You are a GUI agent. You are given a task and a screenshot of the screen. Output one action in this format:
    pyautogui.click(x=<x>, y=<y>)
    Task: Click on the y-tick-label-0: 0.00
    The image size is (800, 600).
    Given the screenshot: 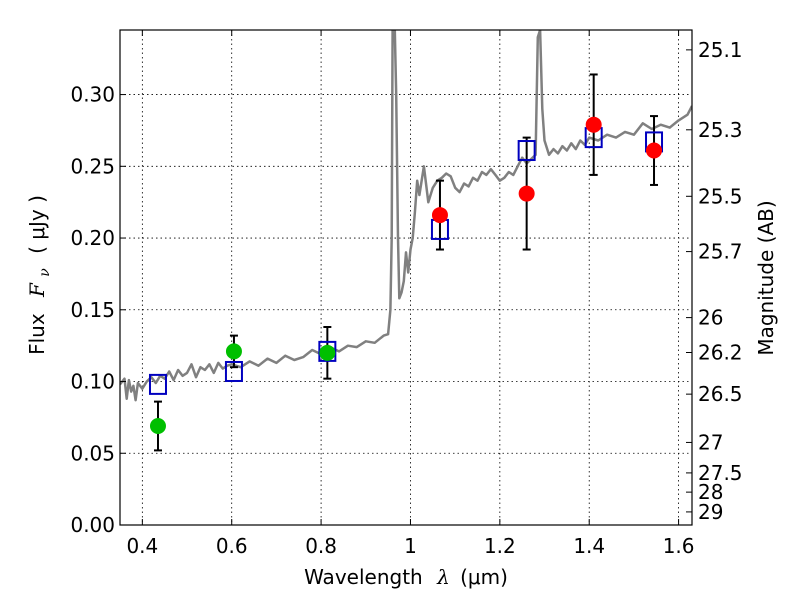 What is the action you would take?
    pyautogui.click(x=92, y=525)
    